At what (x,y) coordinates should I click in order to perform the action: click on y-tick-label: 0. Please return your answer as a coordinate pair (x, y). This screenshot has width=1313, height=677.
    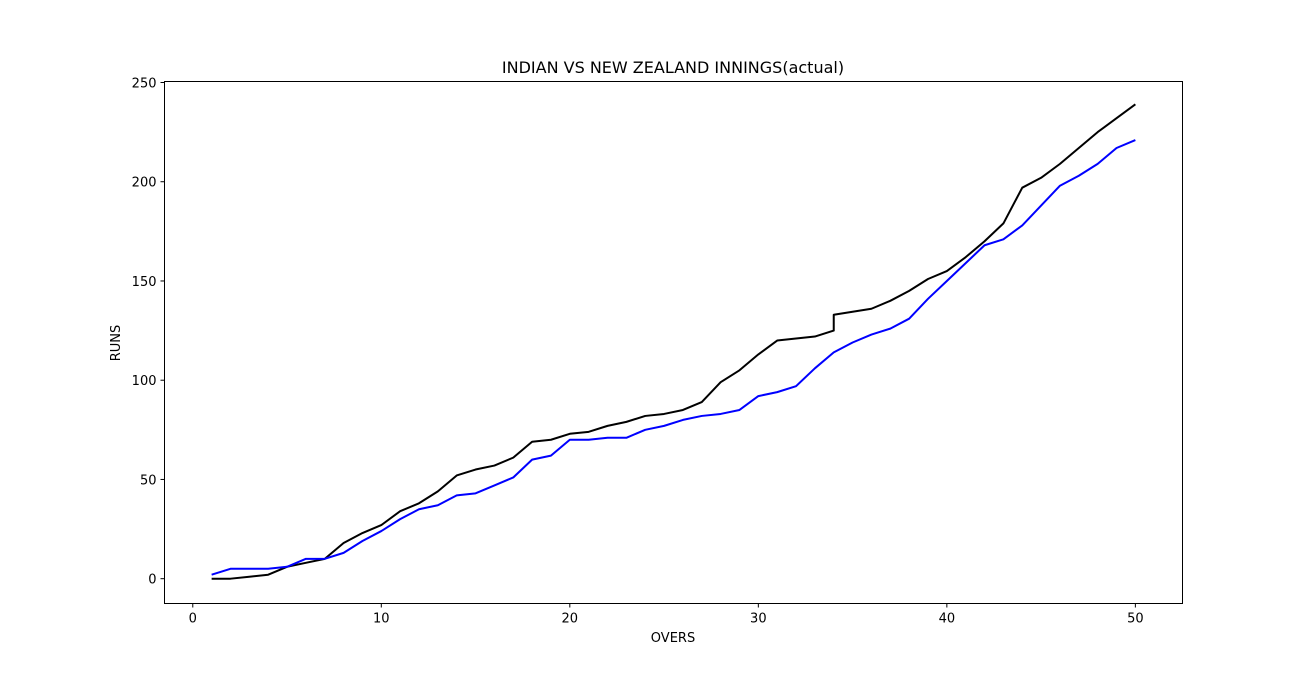
    Looking at the image, I should click on (152, 580).